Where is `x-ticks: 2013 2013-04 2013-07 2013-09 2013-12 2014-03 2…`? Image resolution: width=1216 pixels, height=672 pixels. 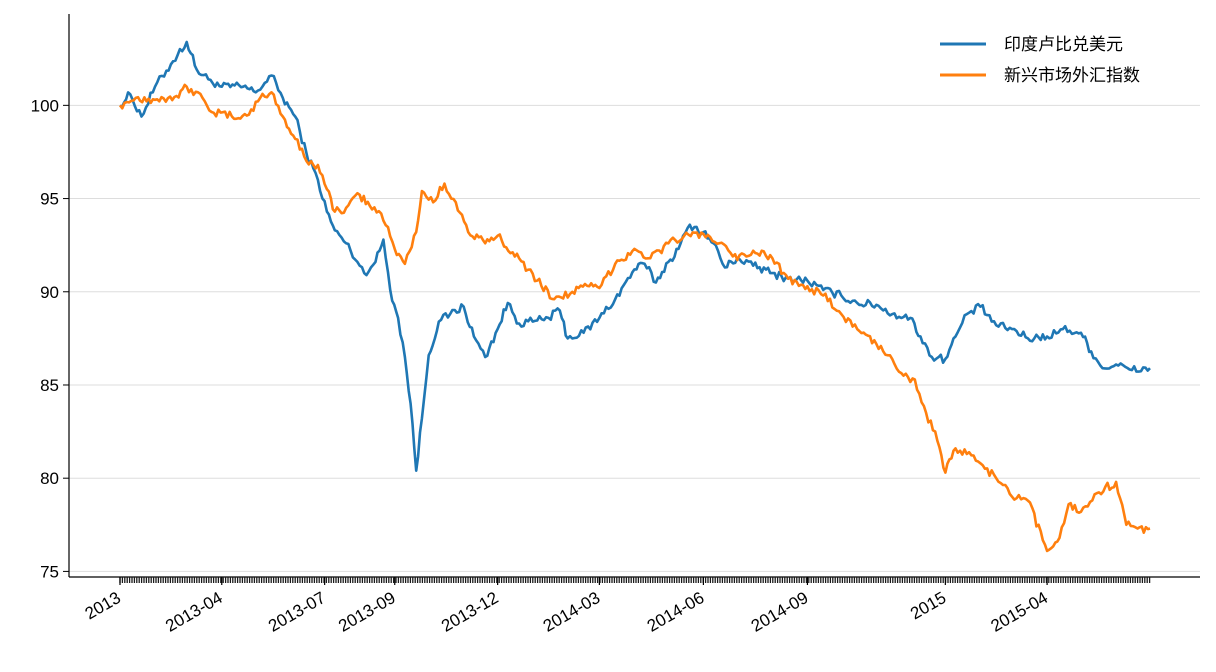 x-ticks: 2013 2013-04 2013-07 2013-09 2013-12 2014-03 2… is located at coordinates (566, 606).